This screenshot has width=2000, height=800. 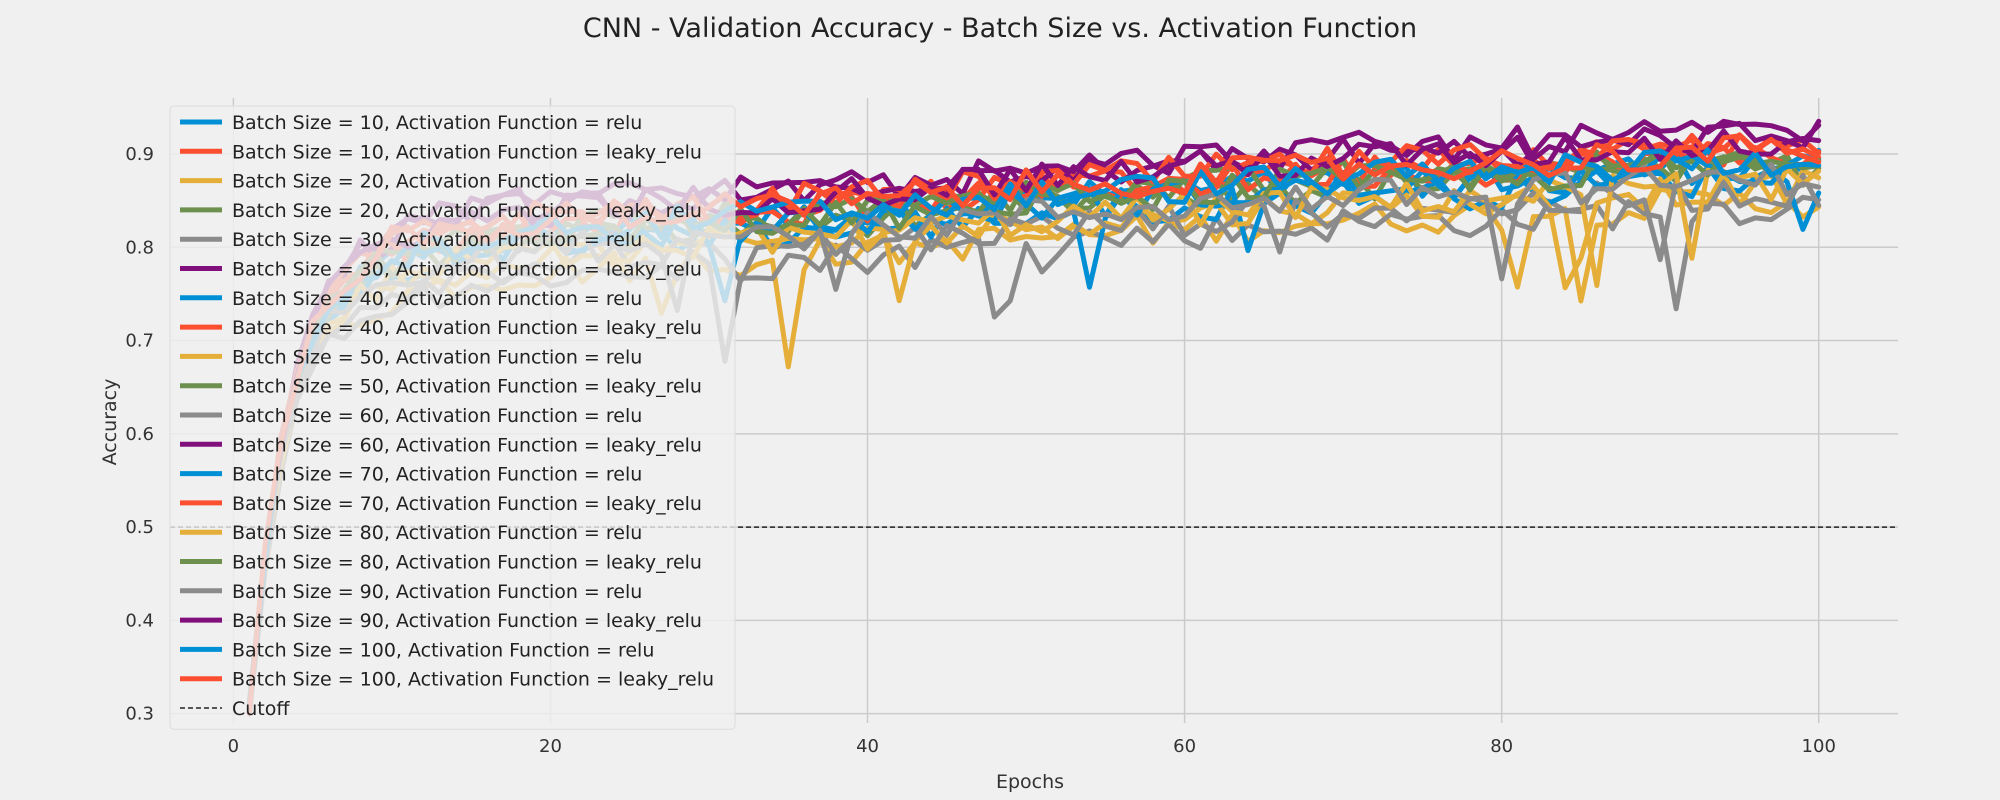 I want to click on y-tick-label: 0.3, so click(x=139, y=714).